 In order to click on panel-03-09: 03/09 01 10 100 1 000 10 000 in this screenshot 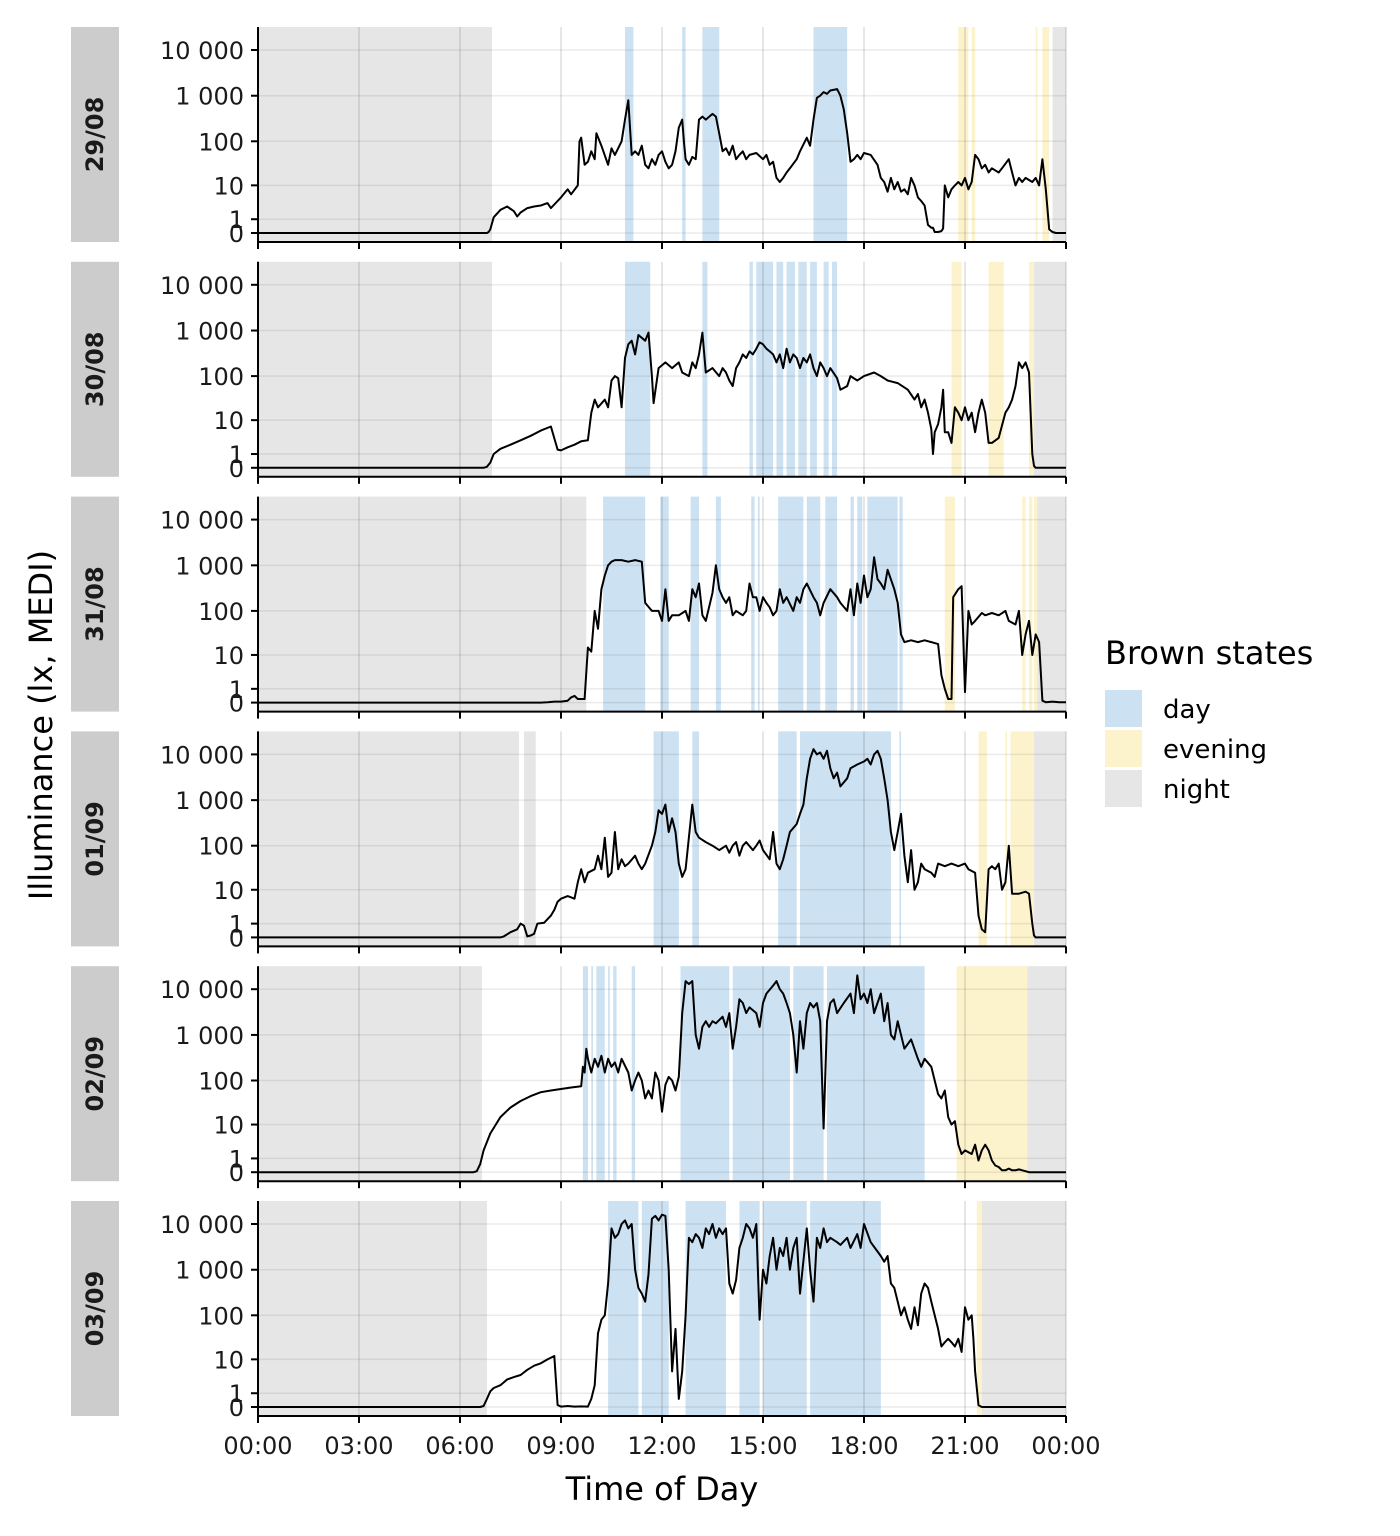, I will do `click(569, 1312)`.